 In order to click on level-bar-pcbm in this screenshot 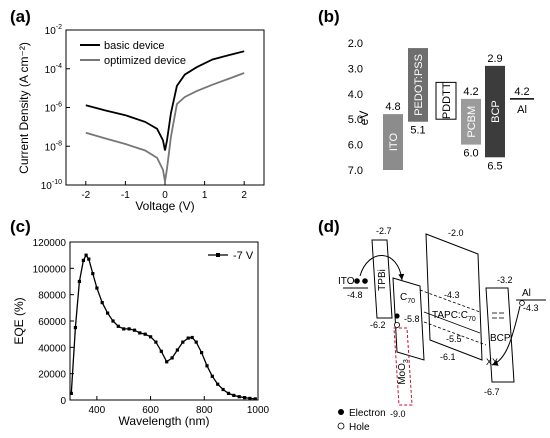, I will do `click(471, 121)`.